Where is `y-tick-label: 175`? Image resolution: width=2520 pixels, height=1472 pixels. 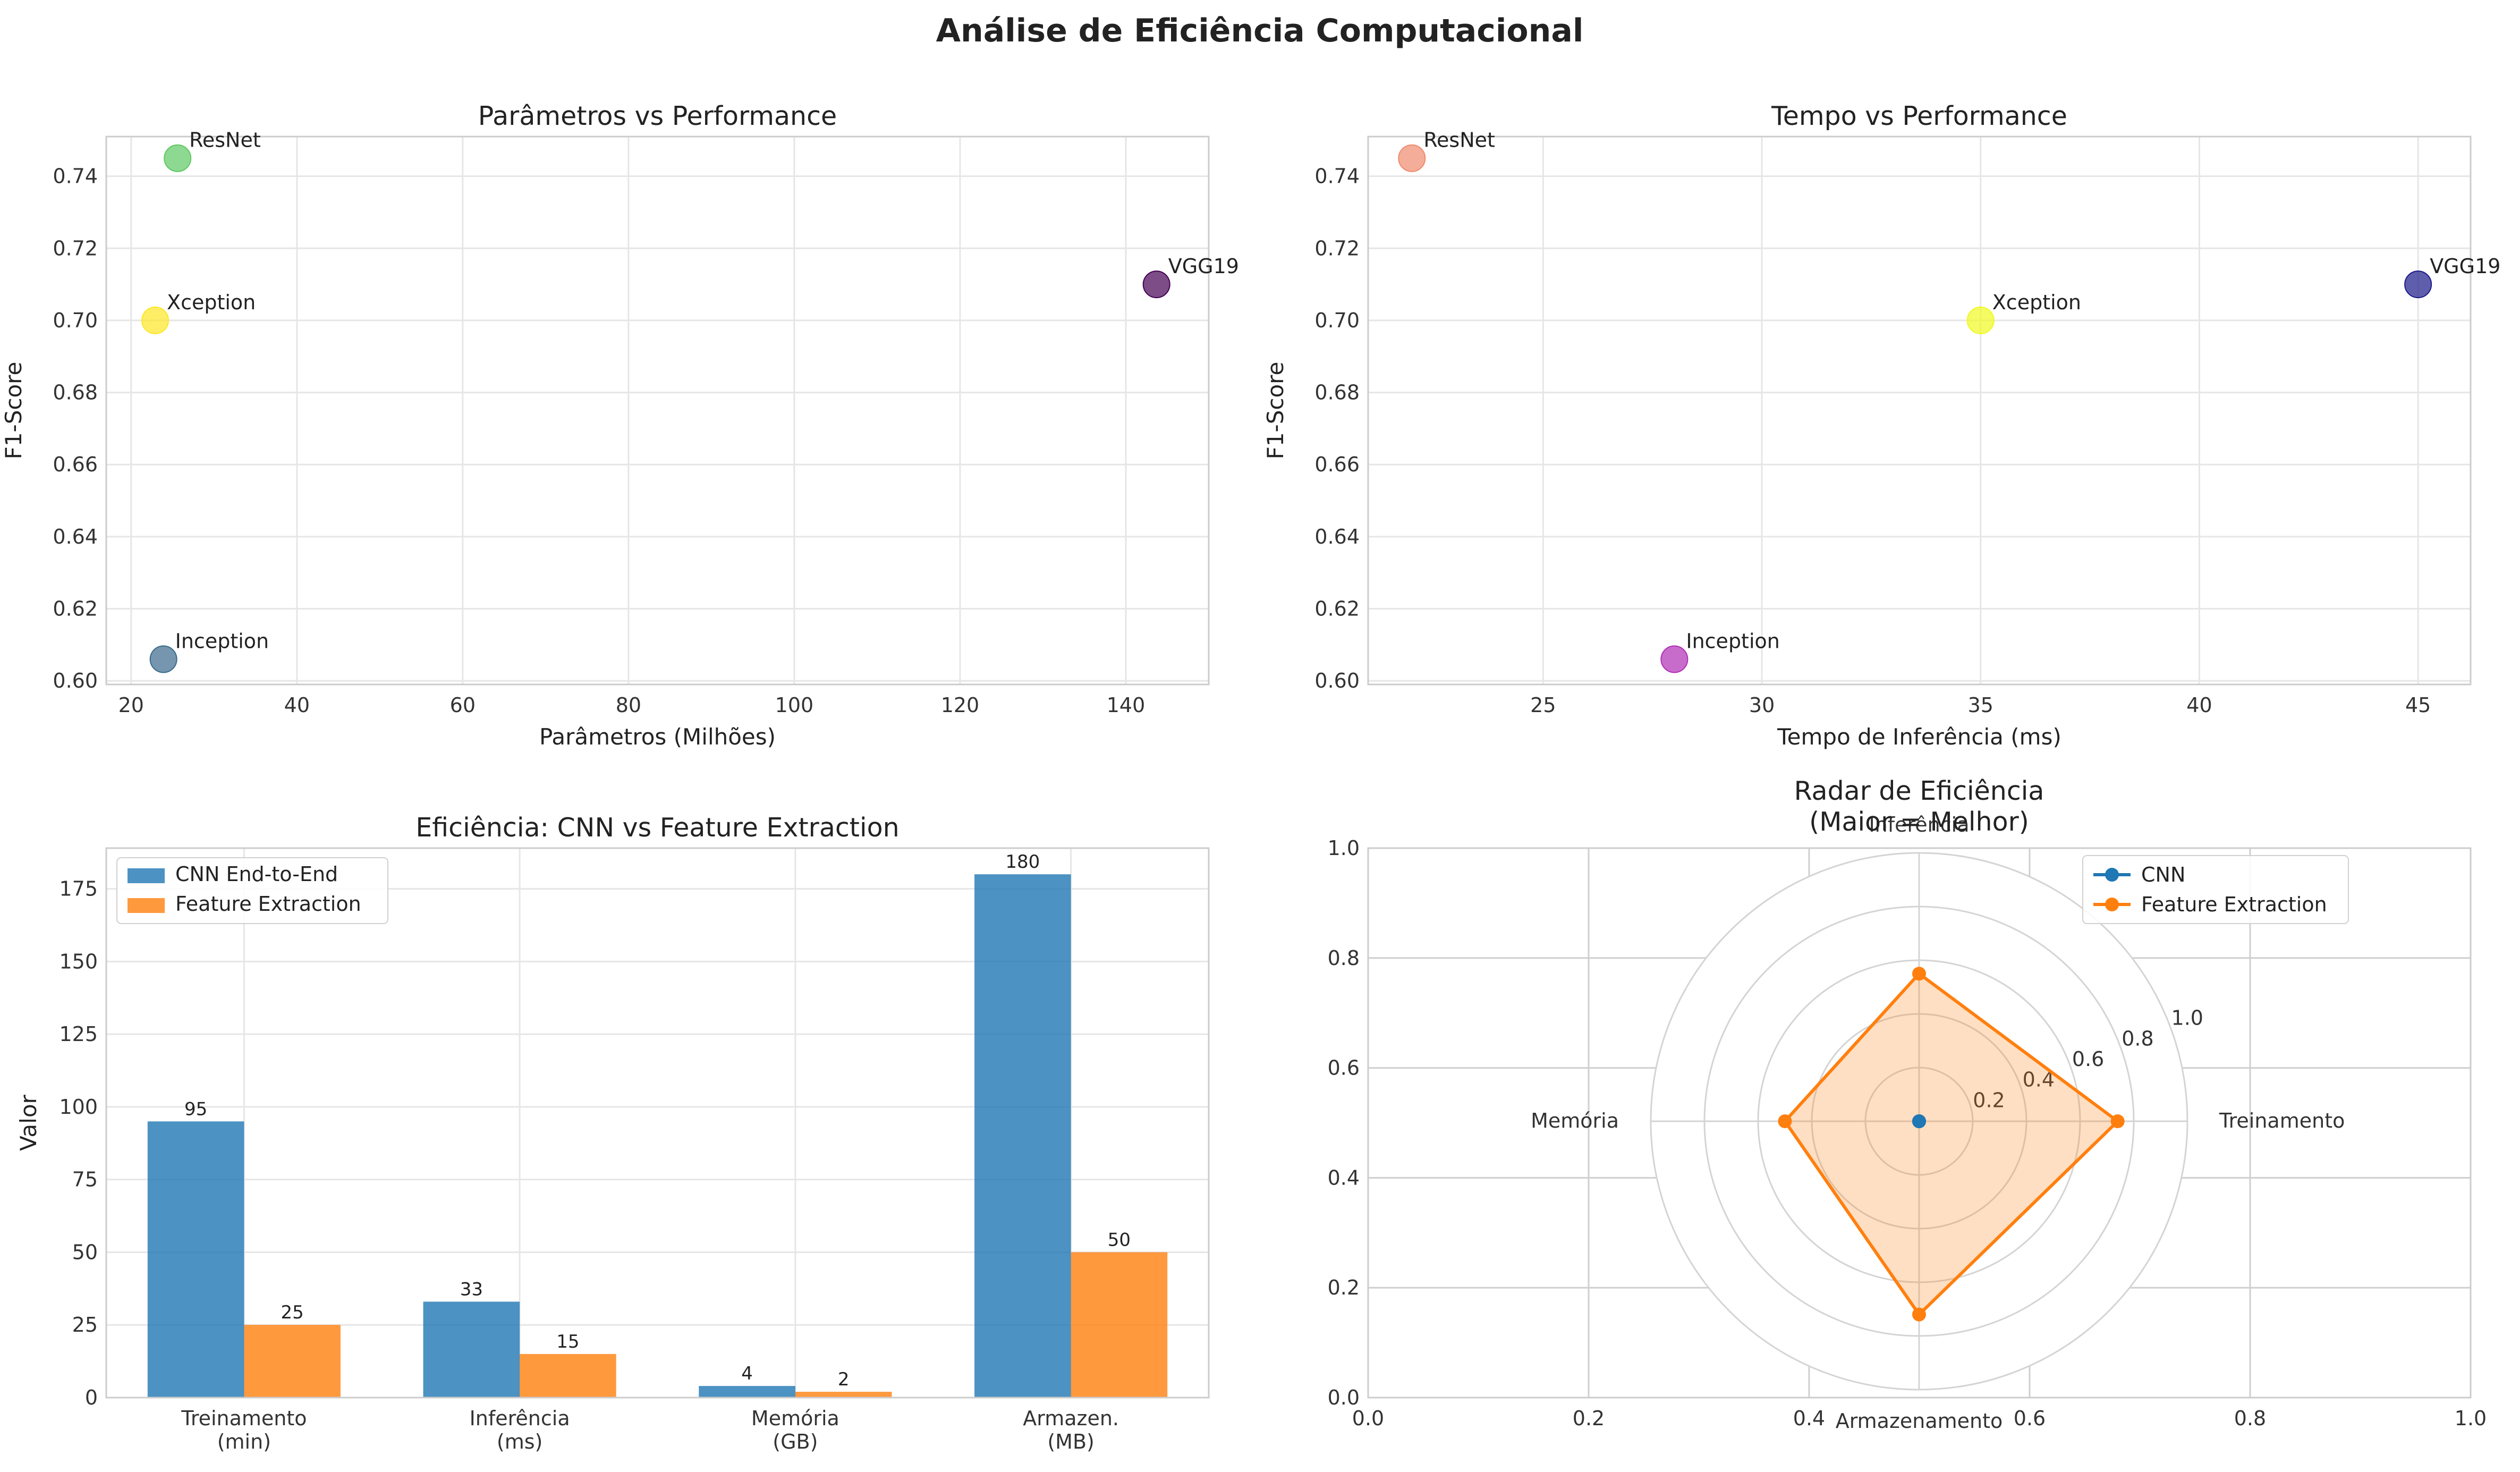 y-tick-label: 175 is located at coordinates (78, 889).